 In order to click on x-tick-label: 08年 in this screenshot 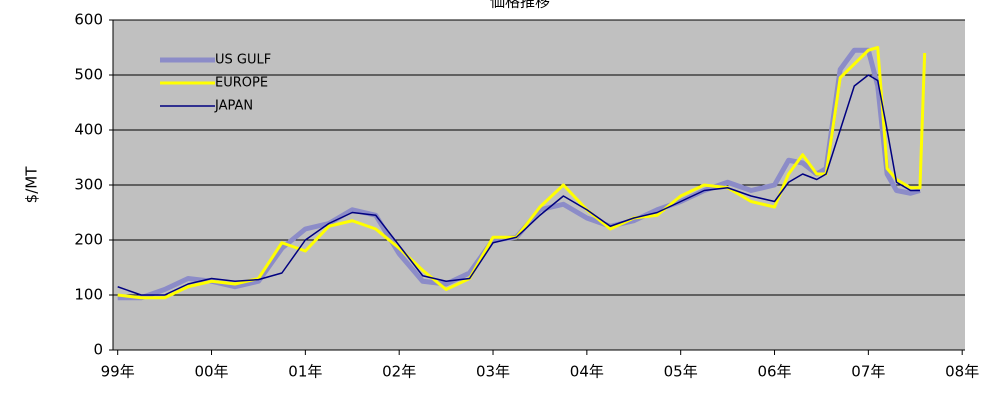, I will do `click(962, 372)`.